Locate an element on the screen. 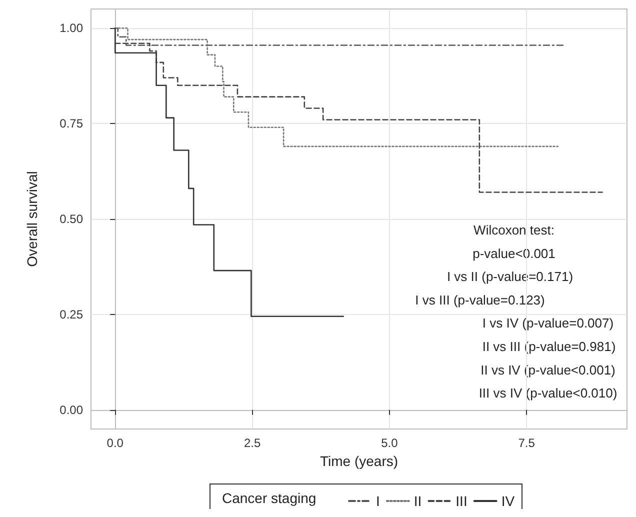  annotation: II vs III (p-value=0.981) is located at coordinates (549, 346).